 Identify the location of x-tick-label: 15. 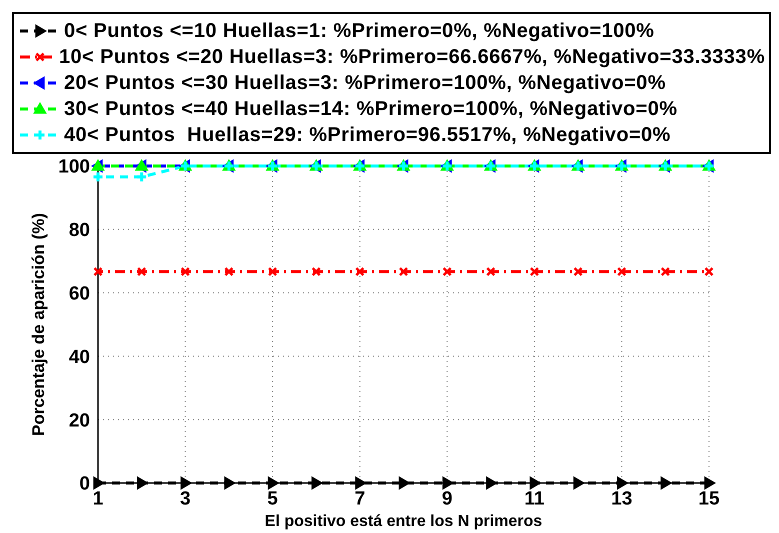
(709, 499).